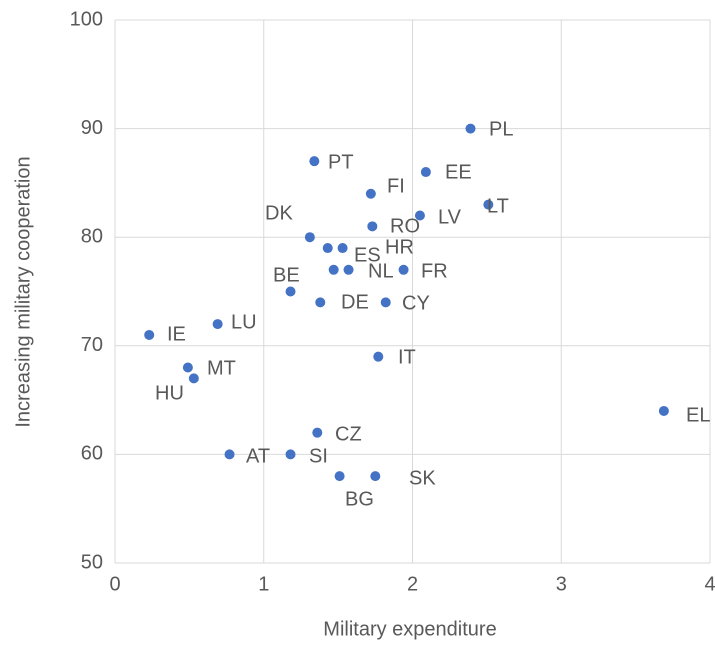 The height and width of the screenshot is (648, 715). Describe the element at coordinates (348, 434) in the screenshot. I see `point-label: CZ` at that location.